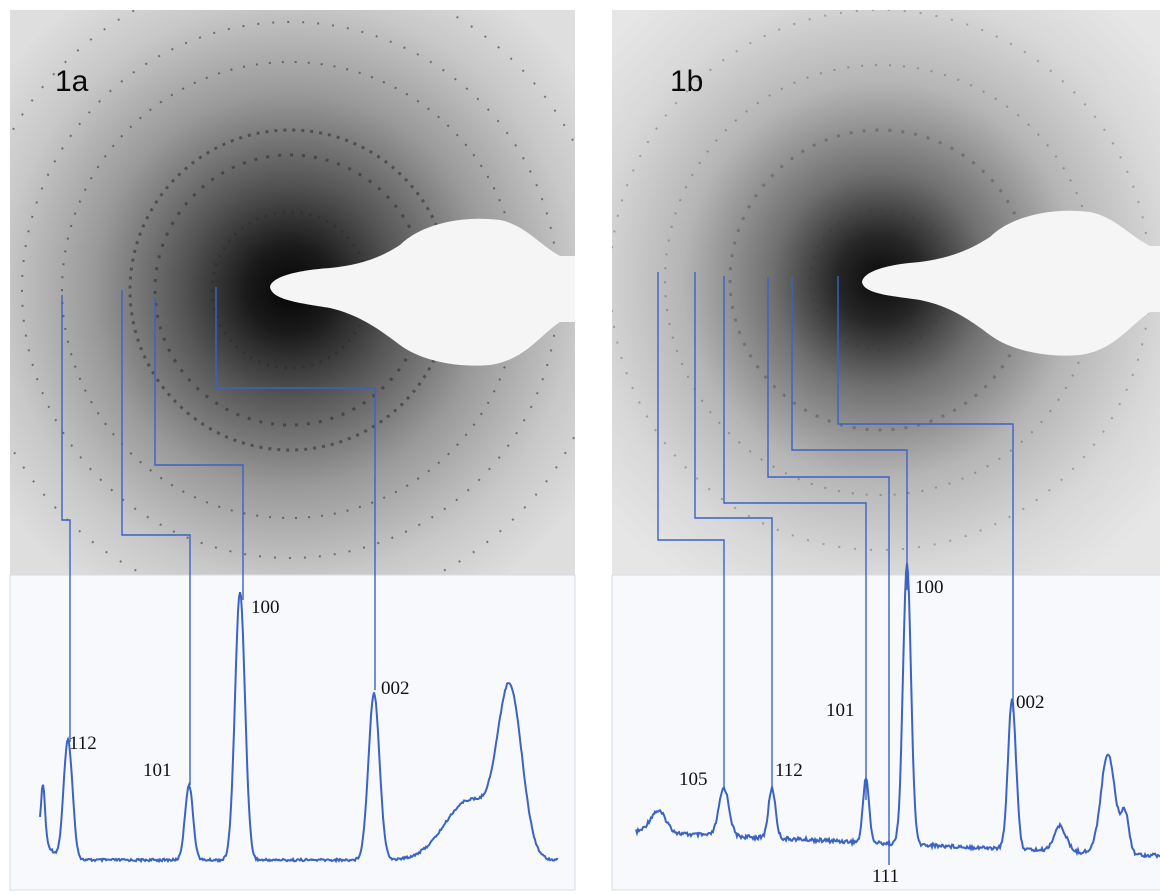 The height and width of the screenshot is (894, 1160). I want to click on intensity-trace-1a, so click(299, 727).